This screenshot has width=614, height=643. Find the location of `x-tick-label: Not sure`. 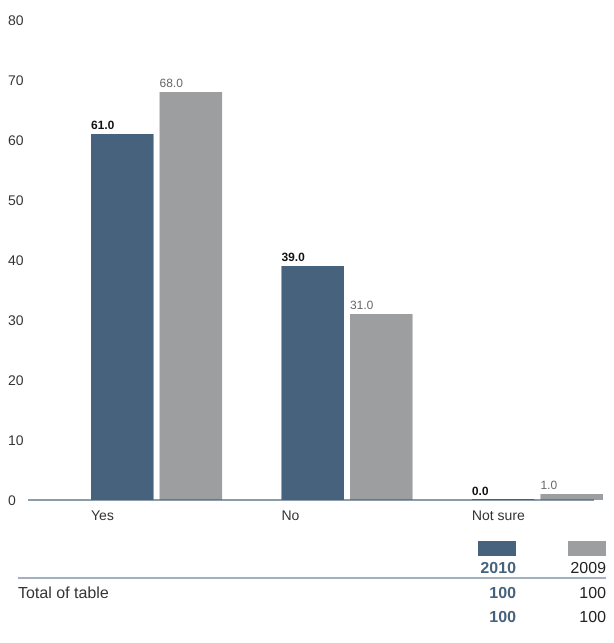

x-tick-label: Not sure is located at coordinates (499, 515).